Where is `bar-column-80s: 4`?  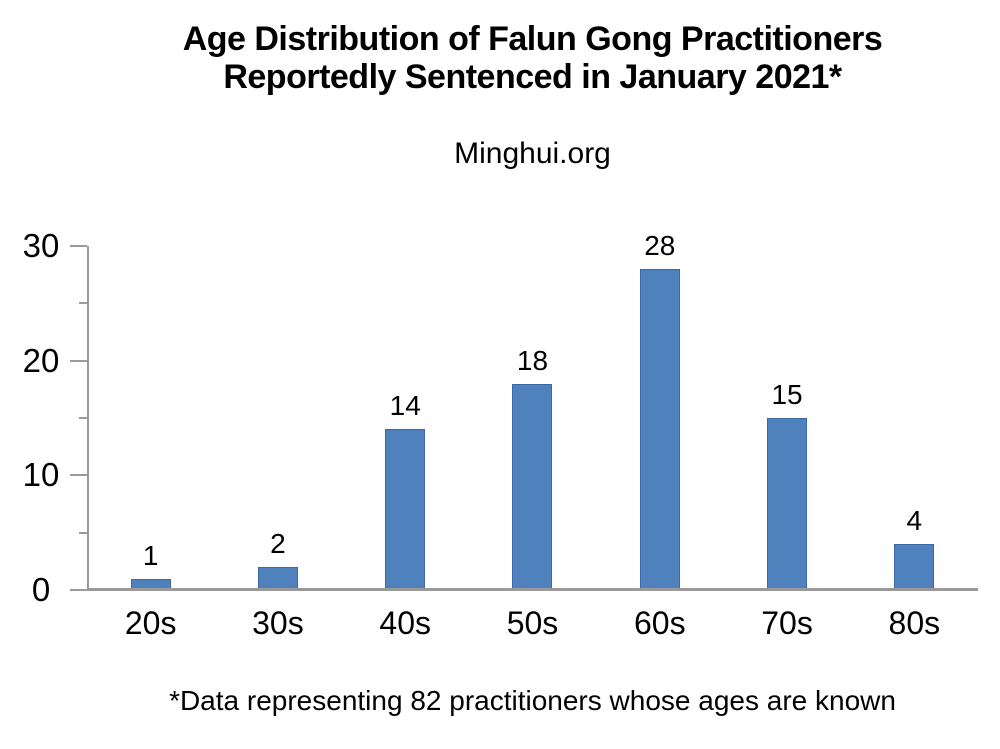 bar-column-80s: 4 is located at coordinates (914, 418).